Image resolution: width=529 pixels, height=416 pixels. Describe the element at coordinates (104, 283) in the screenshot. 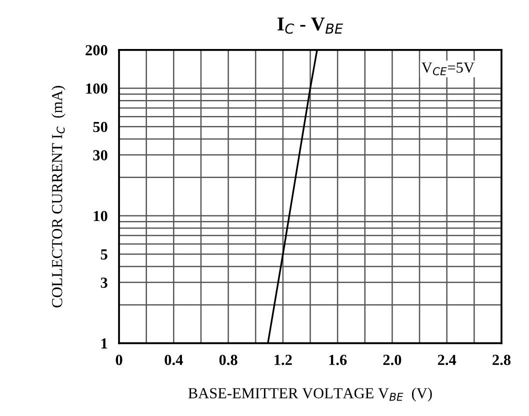

I see `y-tick-label: 3` at that location.